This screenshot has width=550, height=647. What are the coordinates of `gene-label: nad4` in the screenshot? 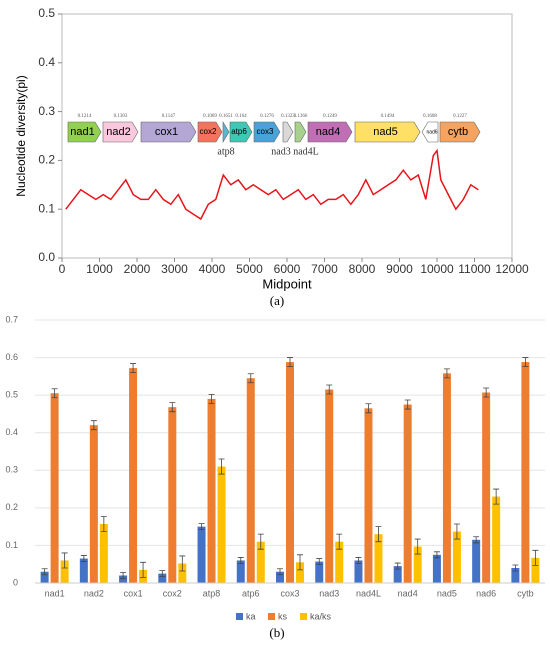 It's located at (328, 132).